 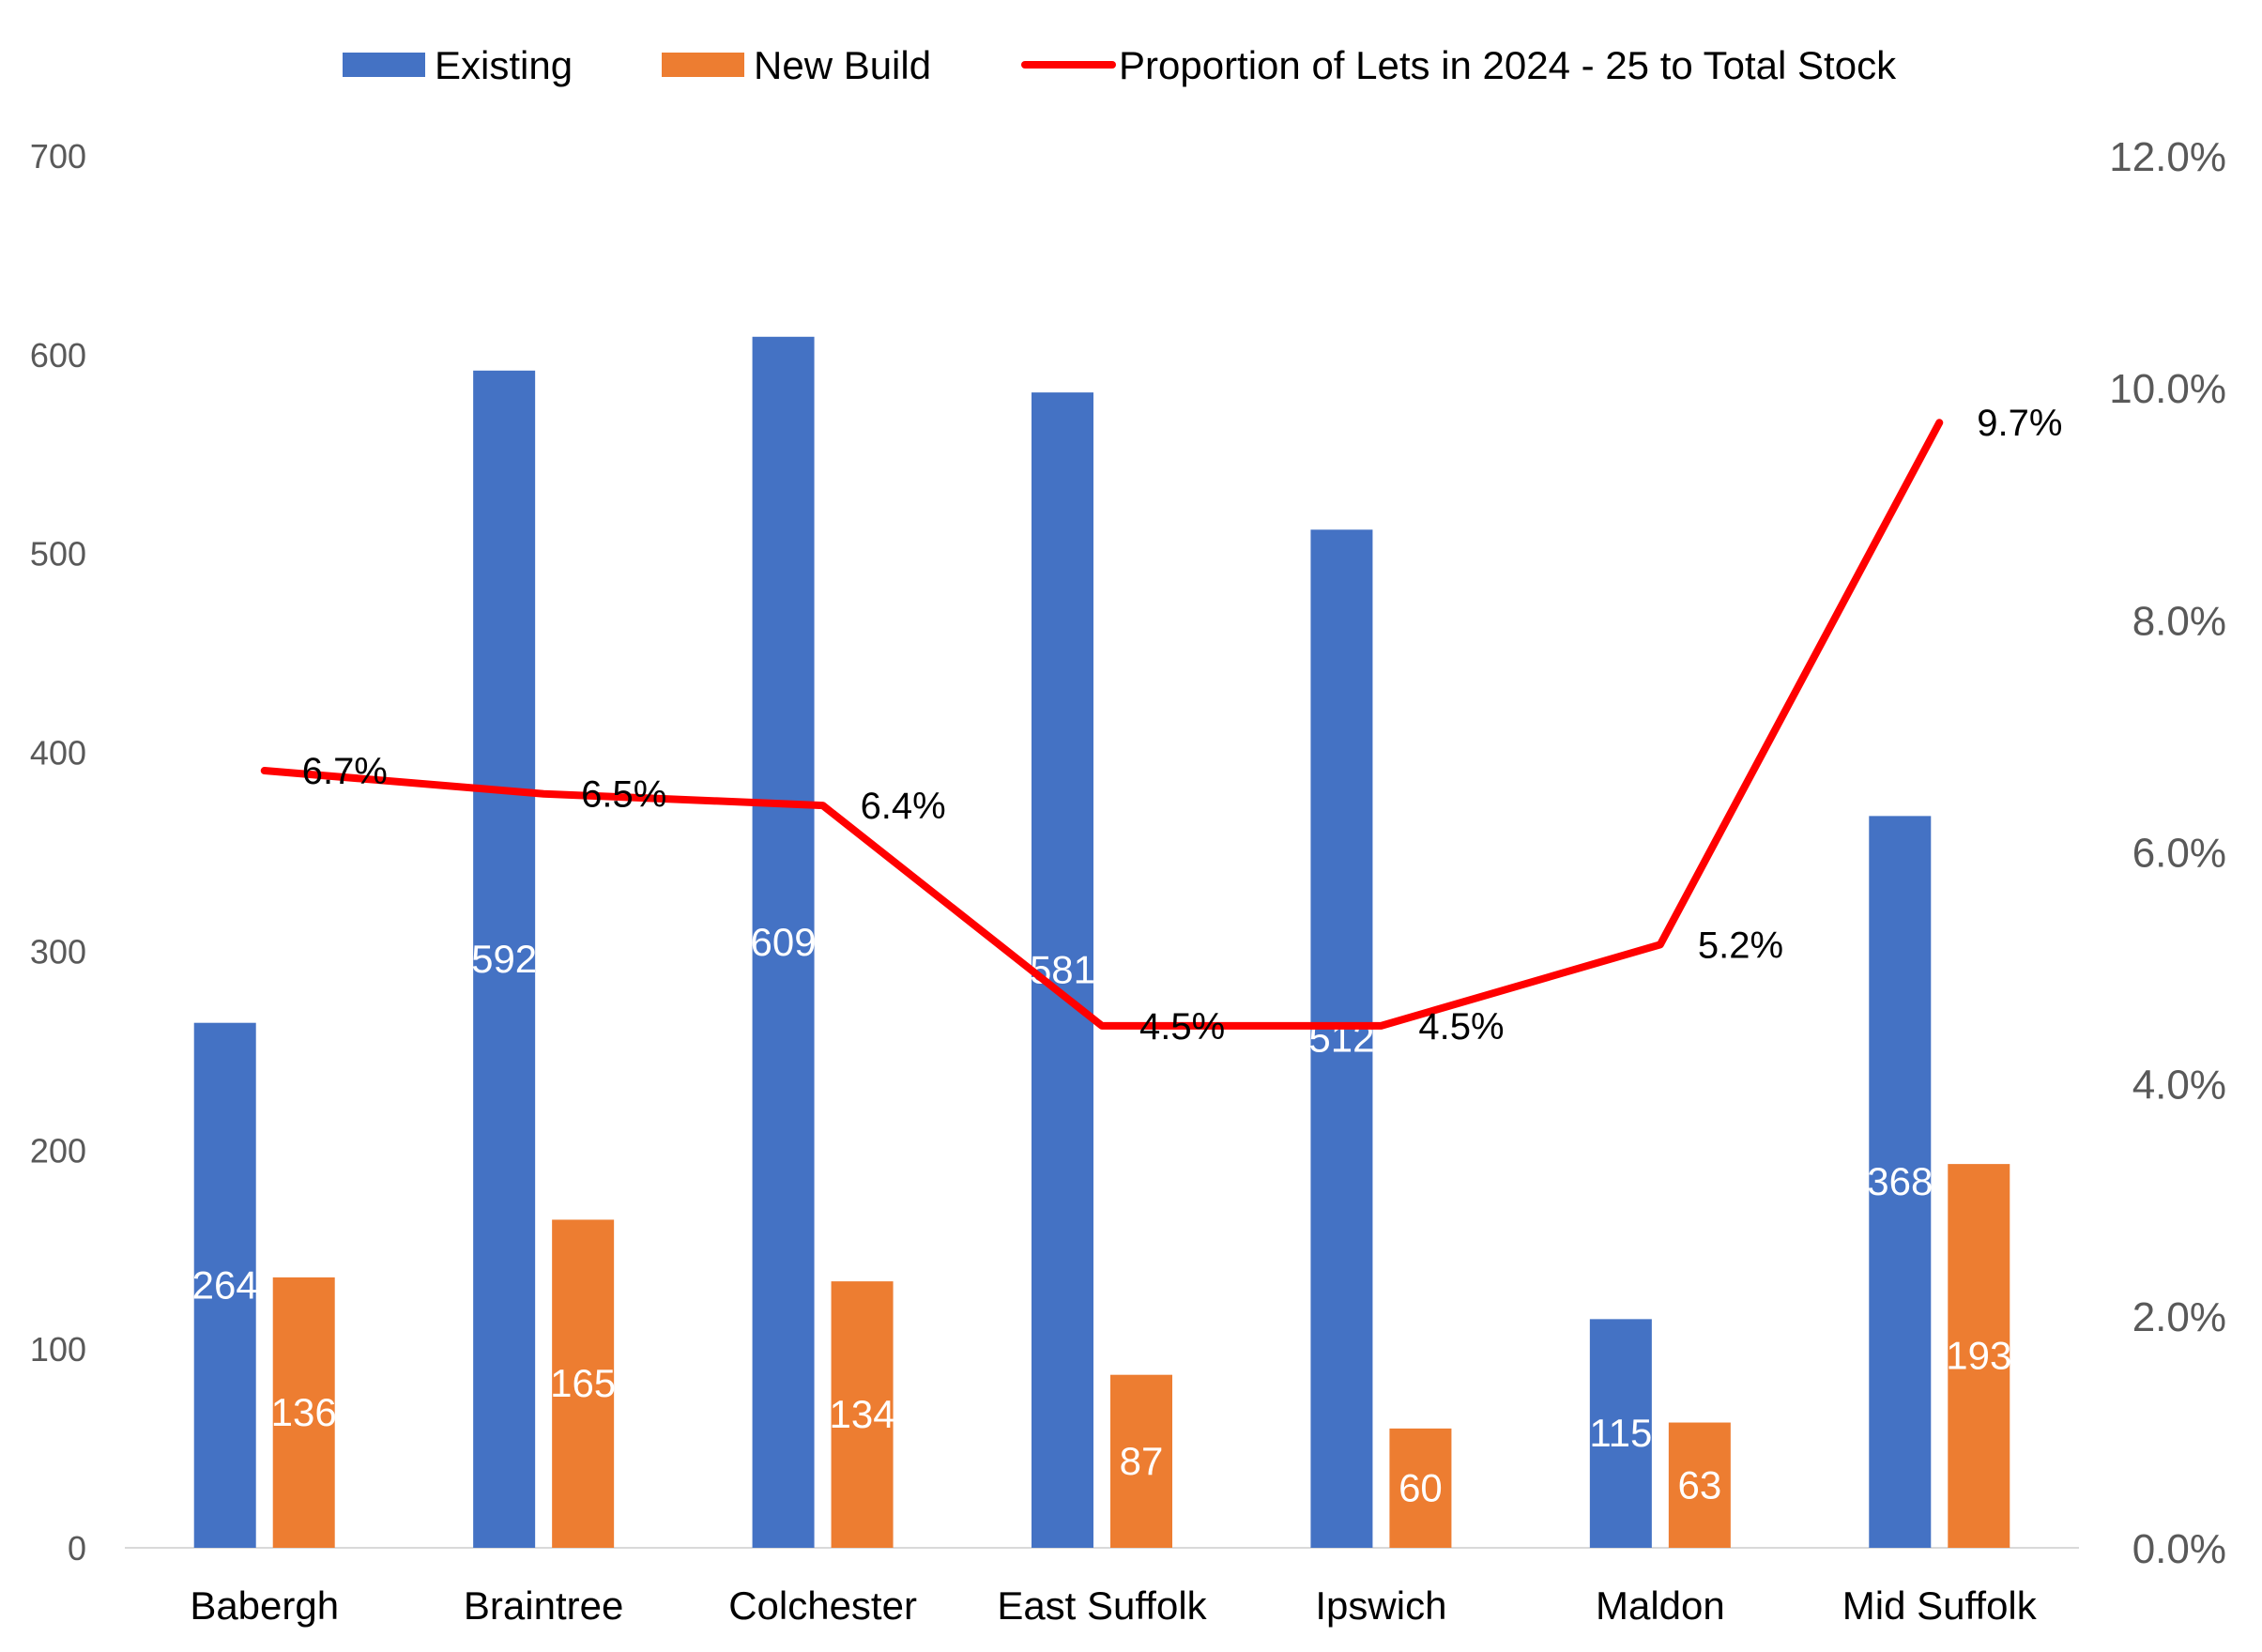 What do you see at coordinates (703, 65) in the screenshot?
I see `legend-swatch-new-build` at bounding box center [703, 65].